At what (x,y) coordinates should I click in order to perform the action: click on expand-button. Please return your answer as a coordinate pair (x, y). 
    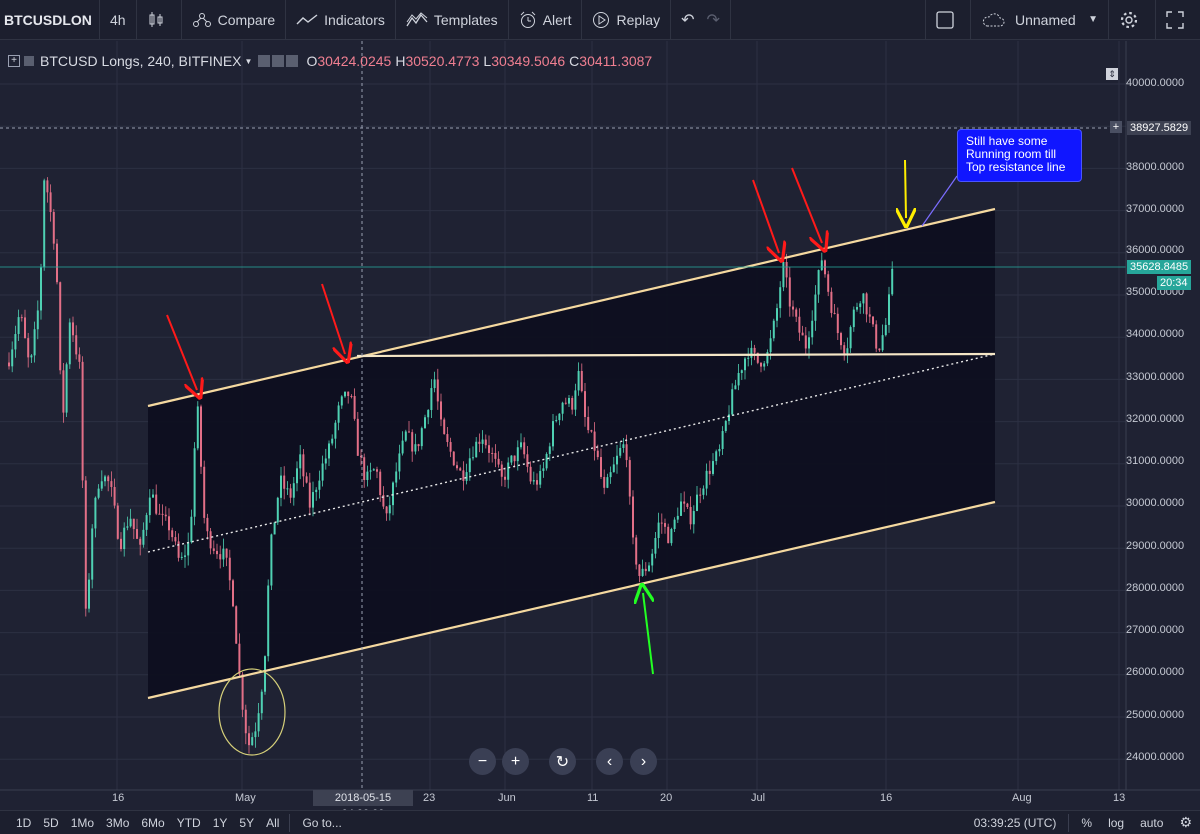
    Looking at the image, I should click on (1178, 20).